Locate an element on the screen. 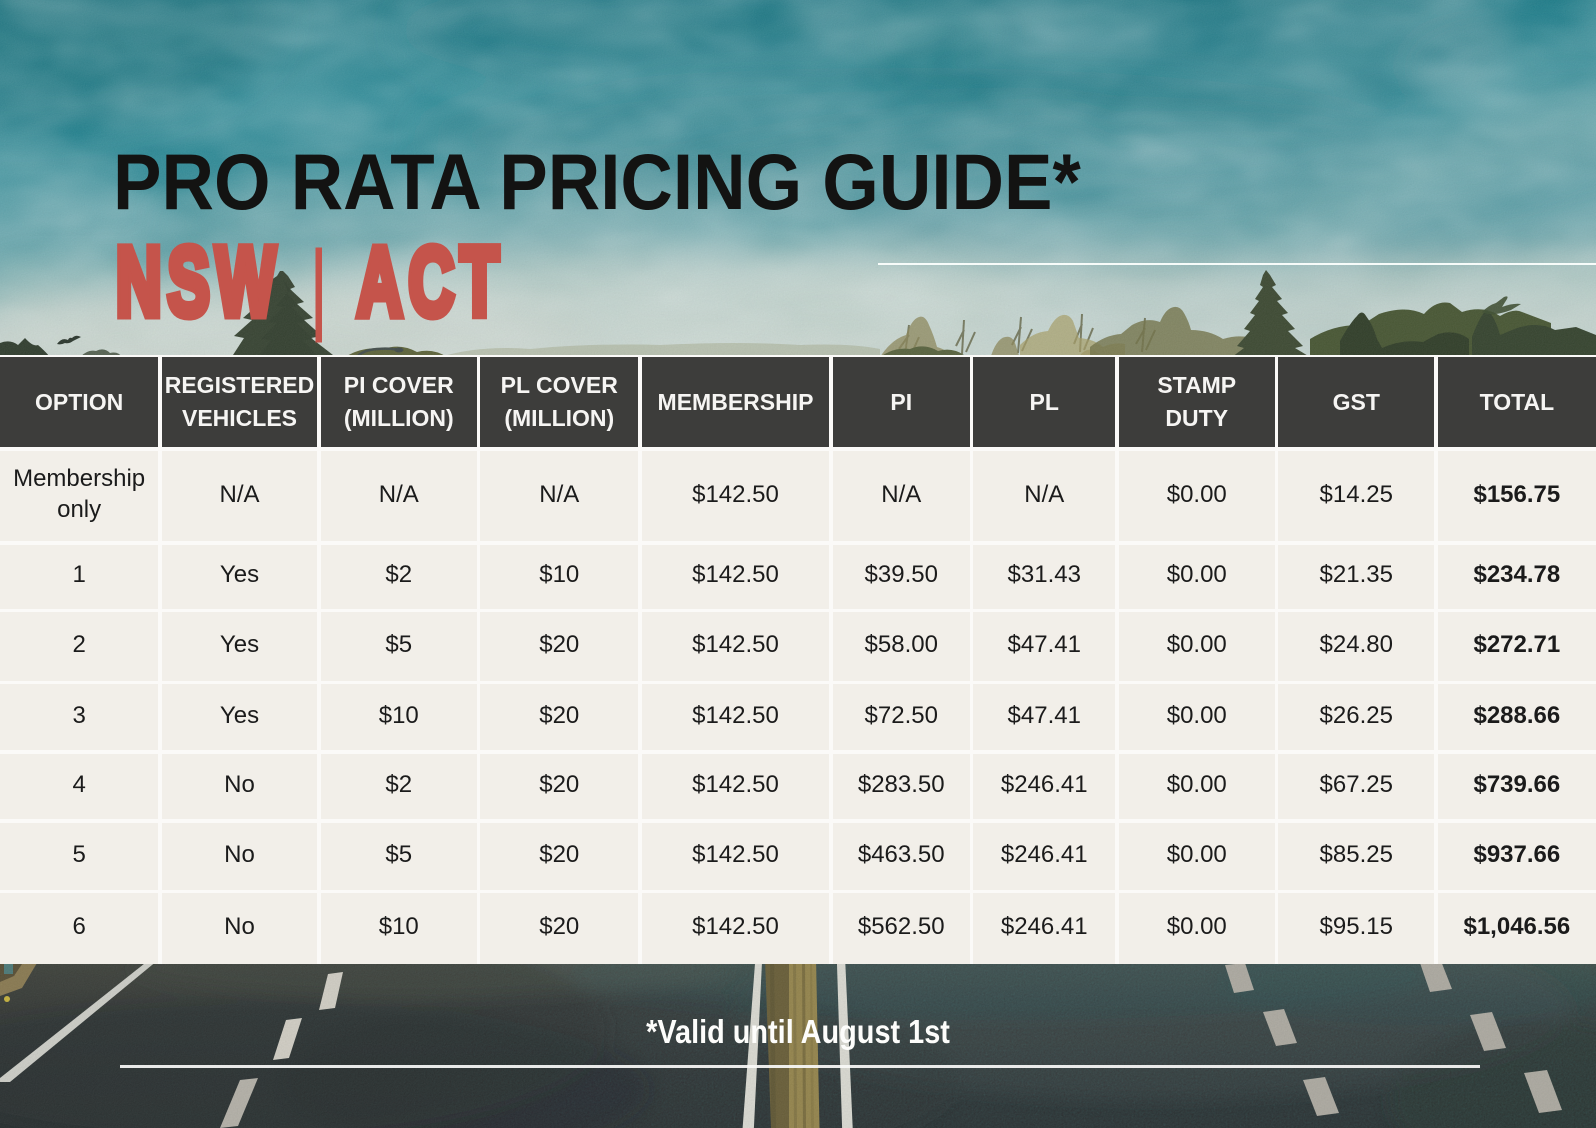  svg-text: NSW is located at coordinates (198, 283).